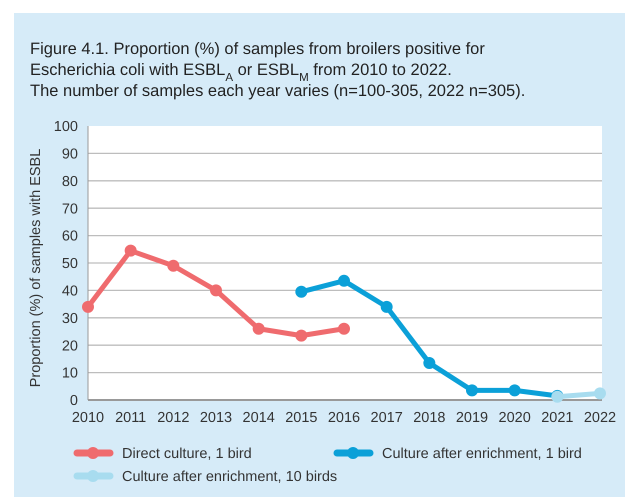  Describe the element at coordinates (74, 401) in the screenshot. I see `y-tick-label: 0` at that location.